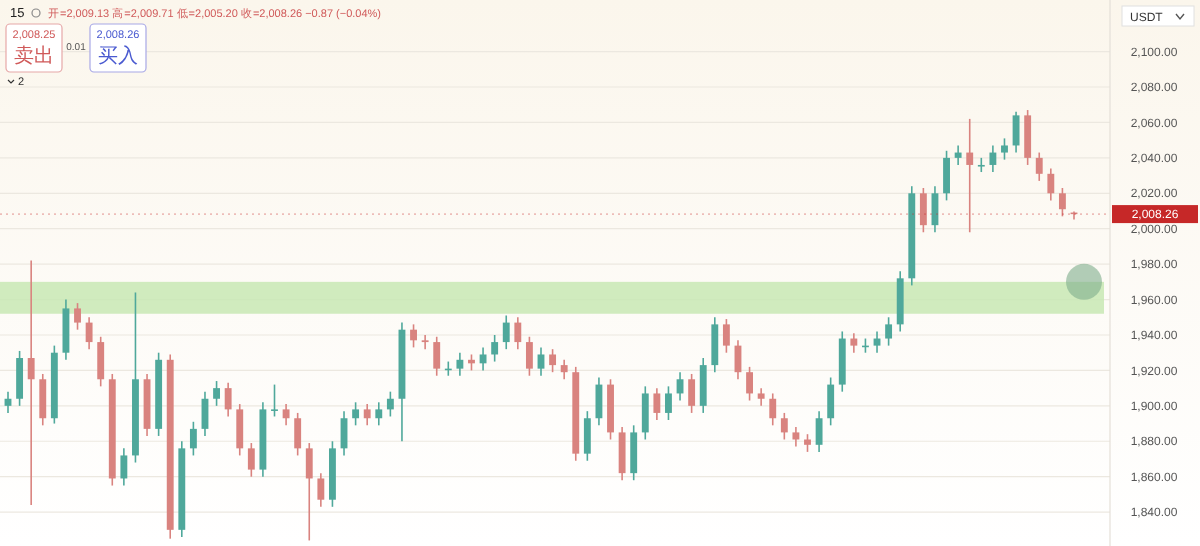 This screenshot has width=1200, height=546. Describe the element at coordinates (34, 56) in the screenshot. I see `annotation: 卖出` at that location.